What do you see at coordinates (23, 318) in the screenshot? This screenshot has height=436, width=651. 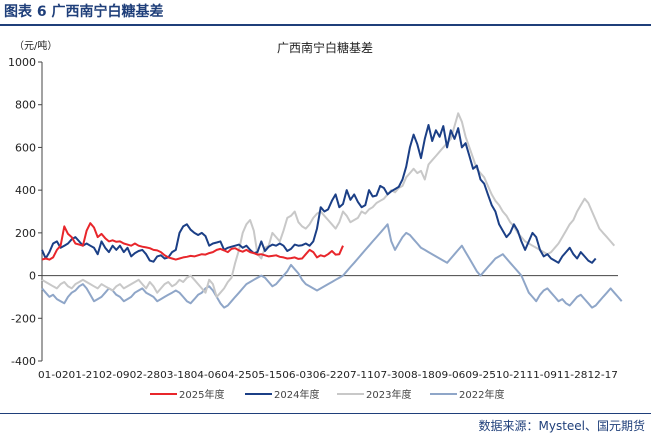 I see `y-tick-label: -200` at bounding box center [23, 318].